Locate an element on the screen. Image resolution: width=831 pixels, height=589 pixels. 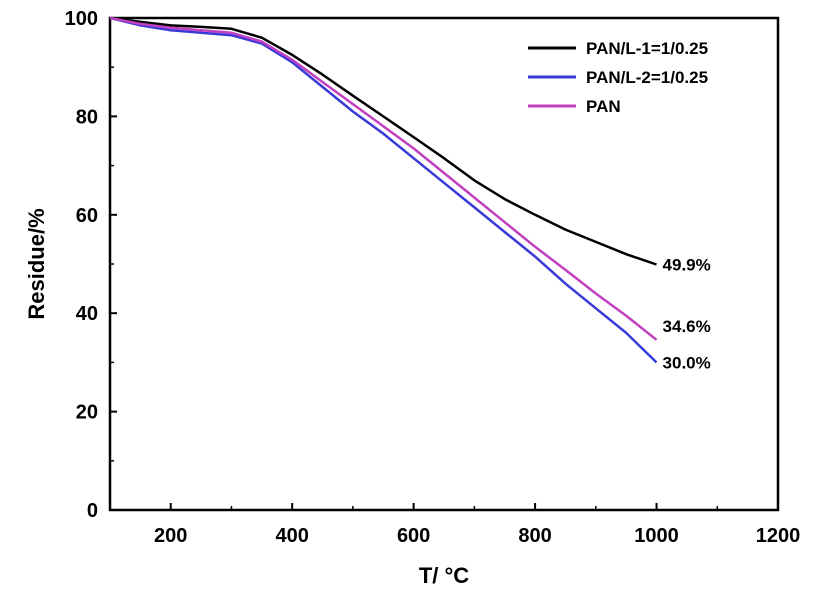
x-tick-label: 600 is located at coordinates (413, 536).